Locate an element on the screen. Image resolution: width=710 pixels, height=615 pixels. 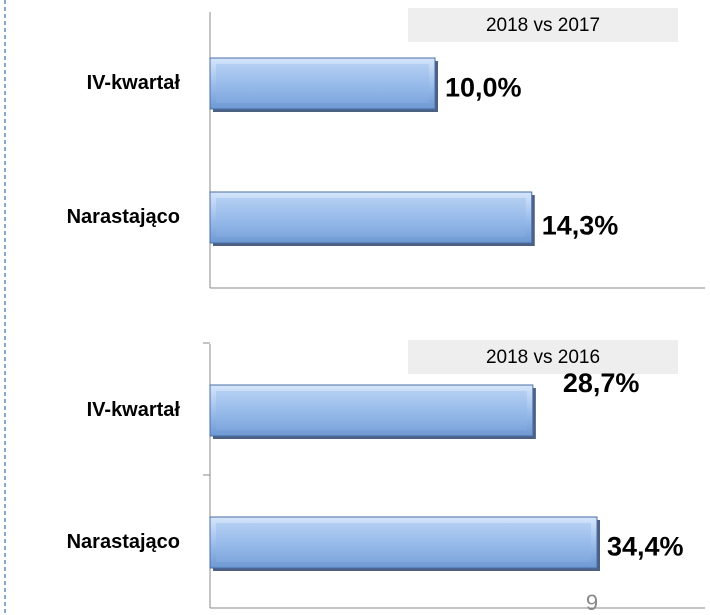
subtitle: 2018 vs 2016 is located at coordinates (543, 357).